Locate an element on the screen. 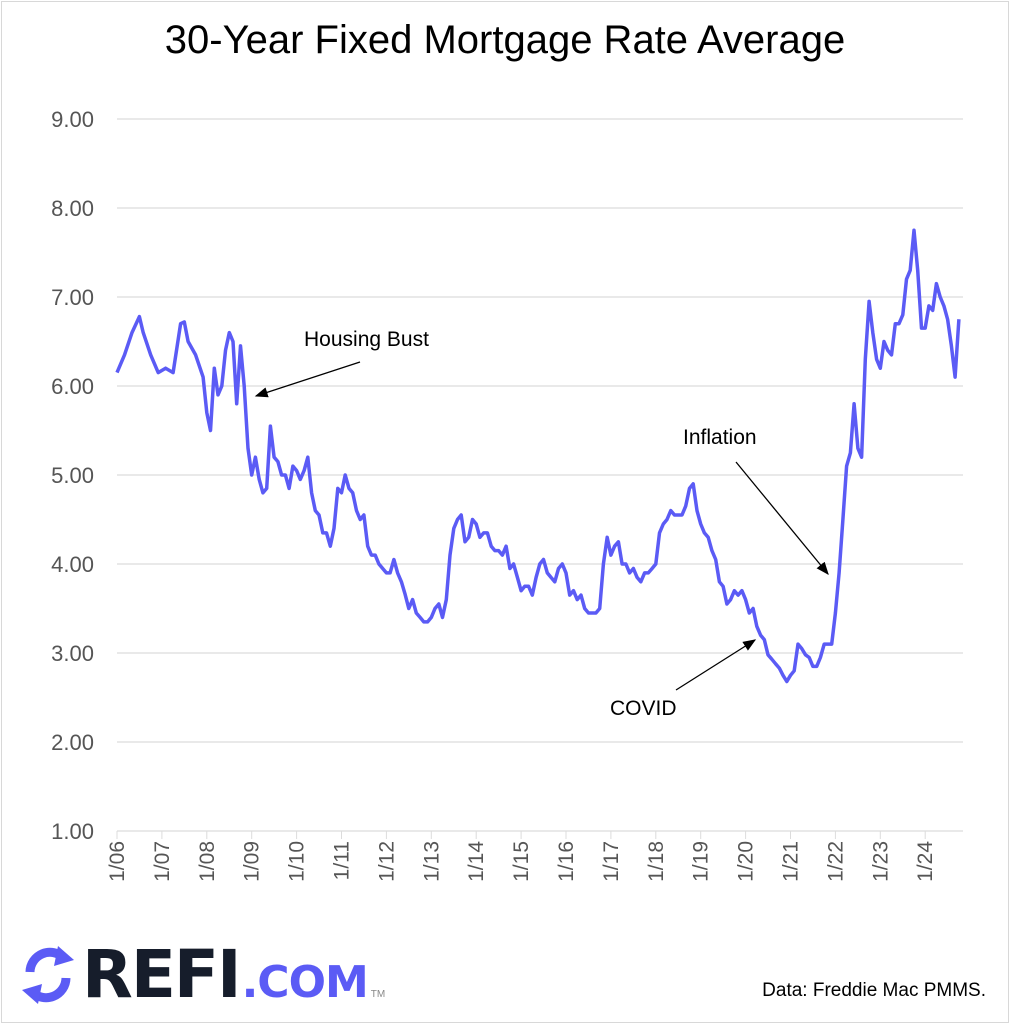 This screenshot has width=1010, height=1024. y-tick-label: 7.00 is located at coordinates (72, 297).